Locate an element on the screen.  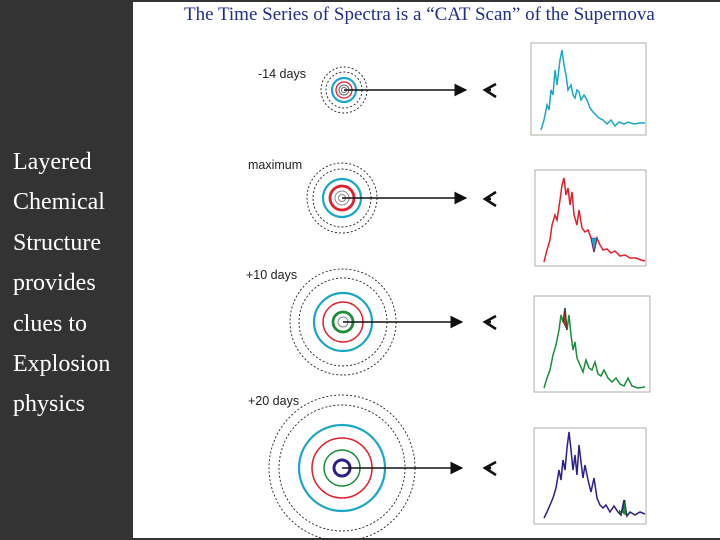
left-caption-line: clues to is located at coordinates (50, 323).